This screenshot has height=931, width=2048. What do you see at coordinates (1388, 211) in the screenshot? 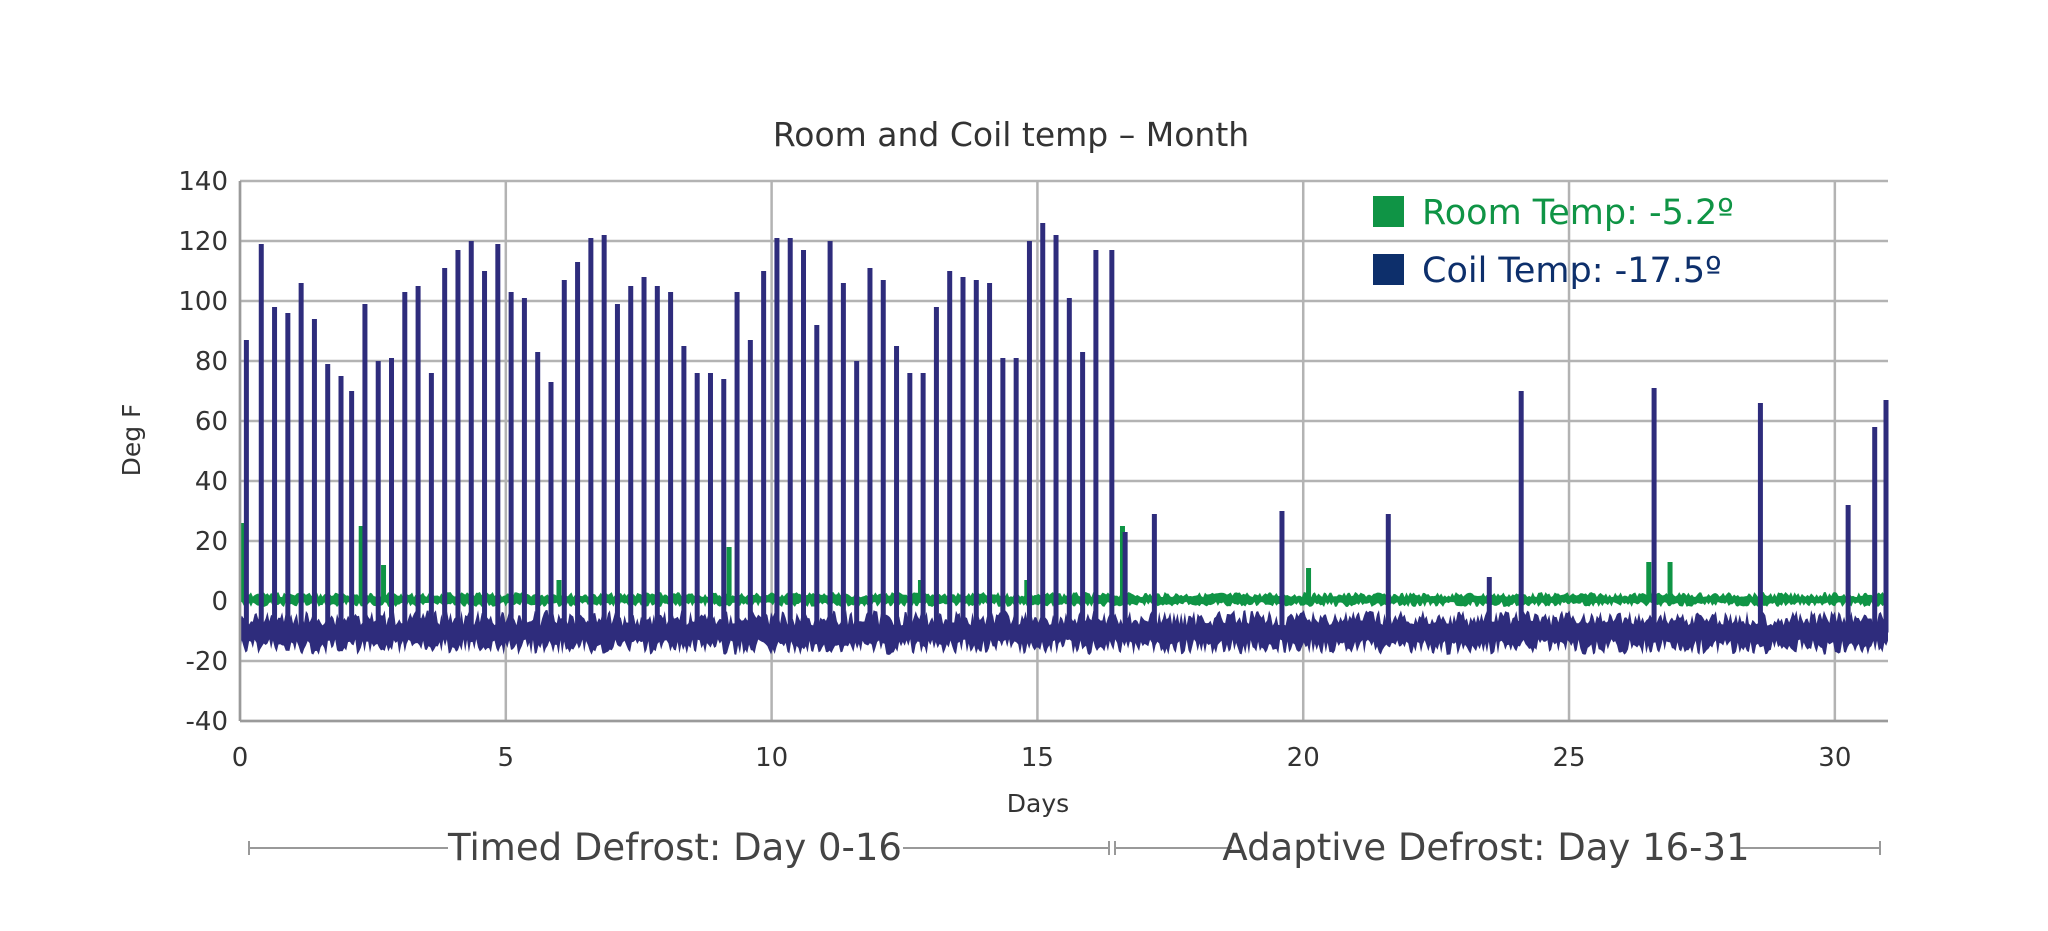
I see `legend-swatch-room` at bounding box center [1388, 211].